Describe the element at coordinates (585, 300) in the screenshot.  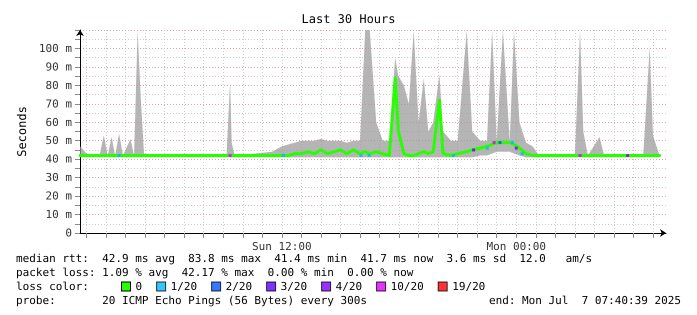
I see `text: end: Mon Jul 7 07:40:39 2025` at that location.